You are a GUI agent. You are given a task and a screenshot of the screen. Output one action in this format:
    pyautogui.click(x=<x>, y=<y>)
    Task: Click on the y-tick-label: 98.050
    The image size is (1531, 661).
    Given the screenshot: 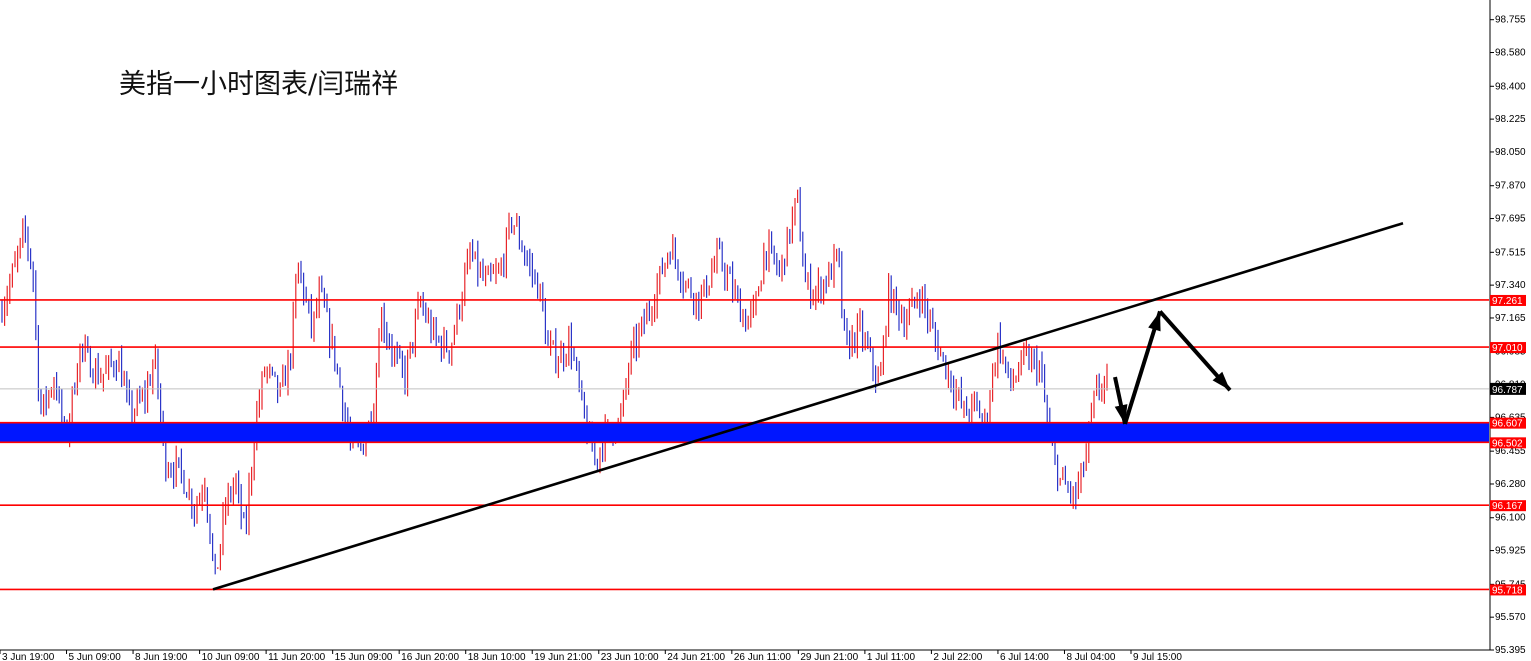 What is the action you would take?
    pyautogui.click(x=1510, y=152)
    